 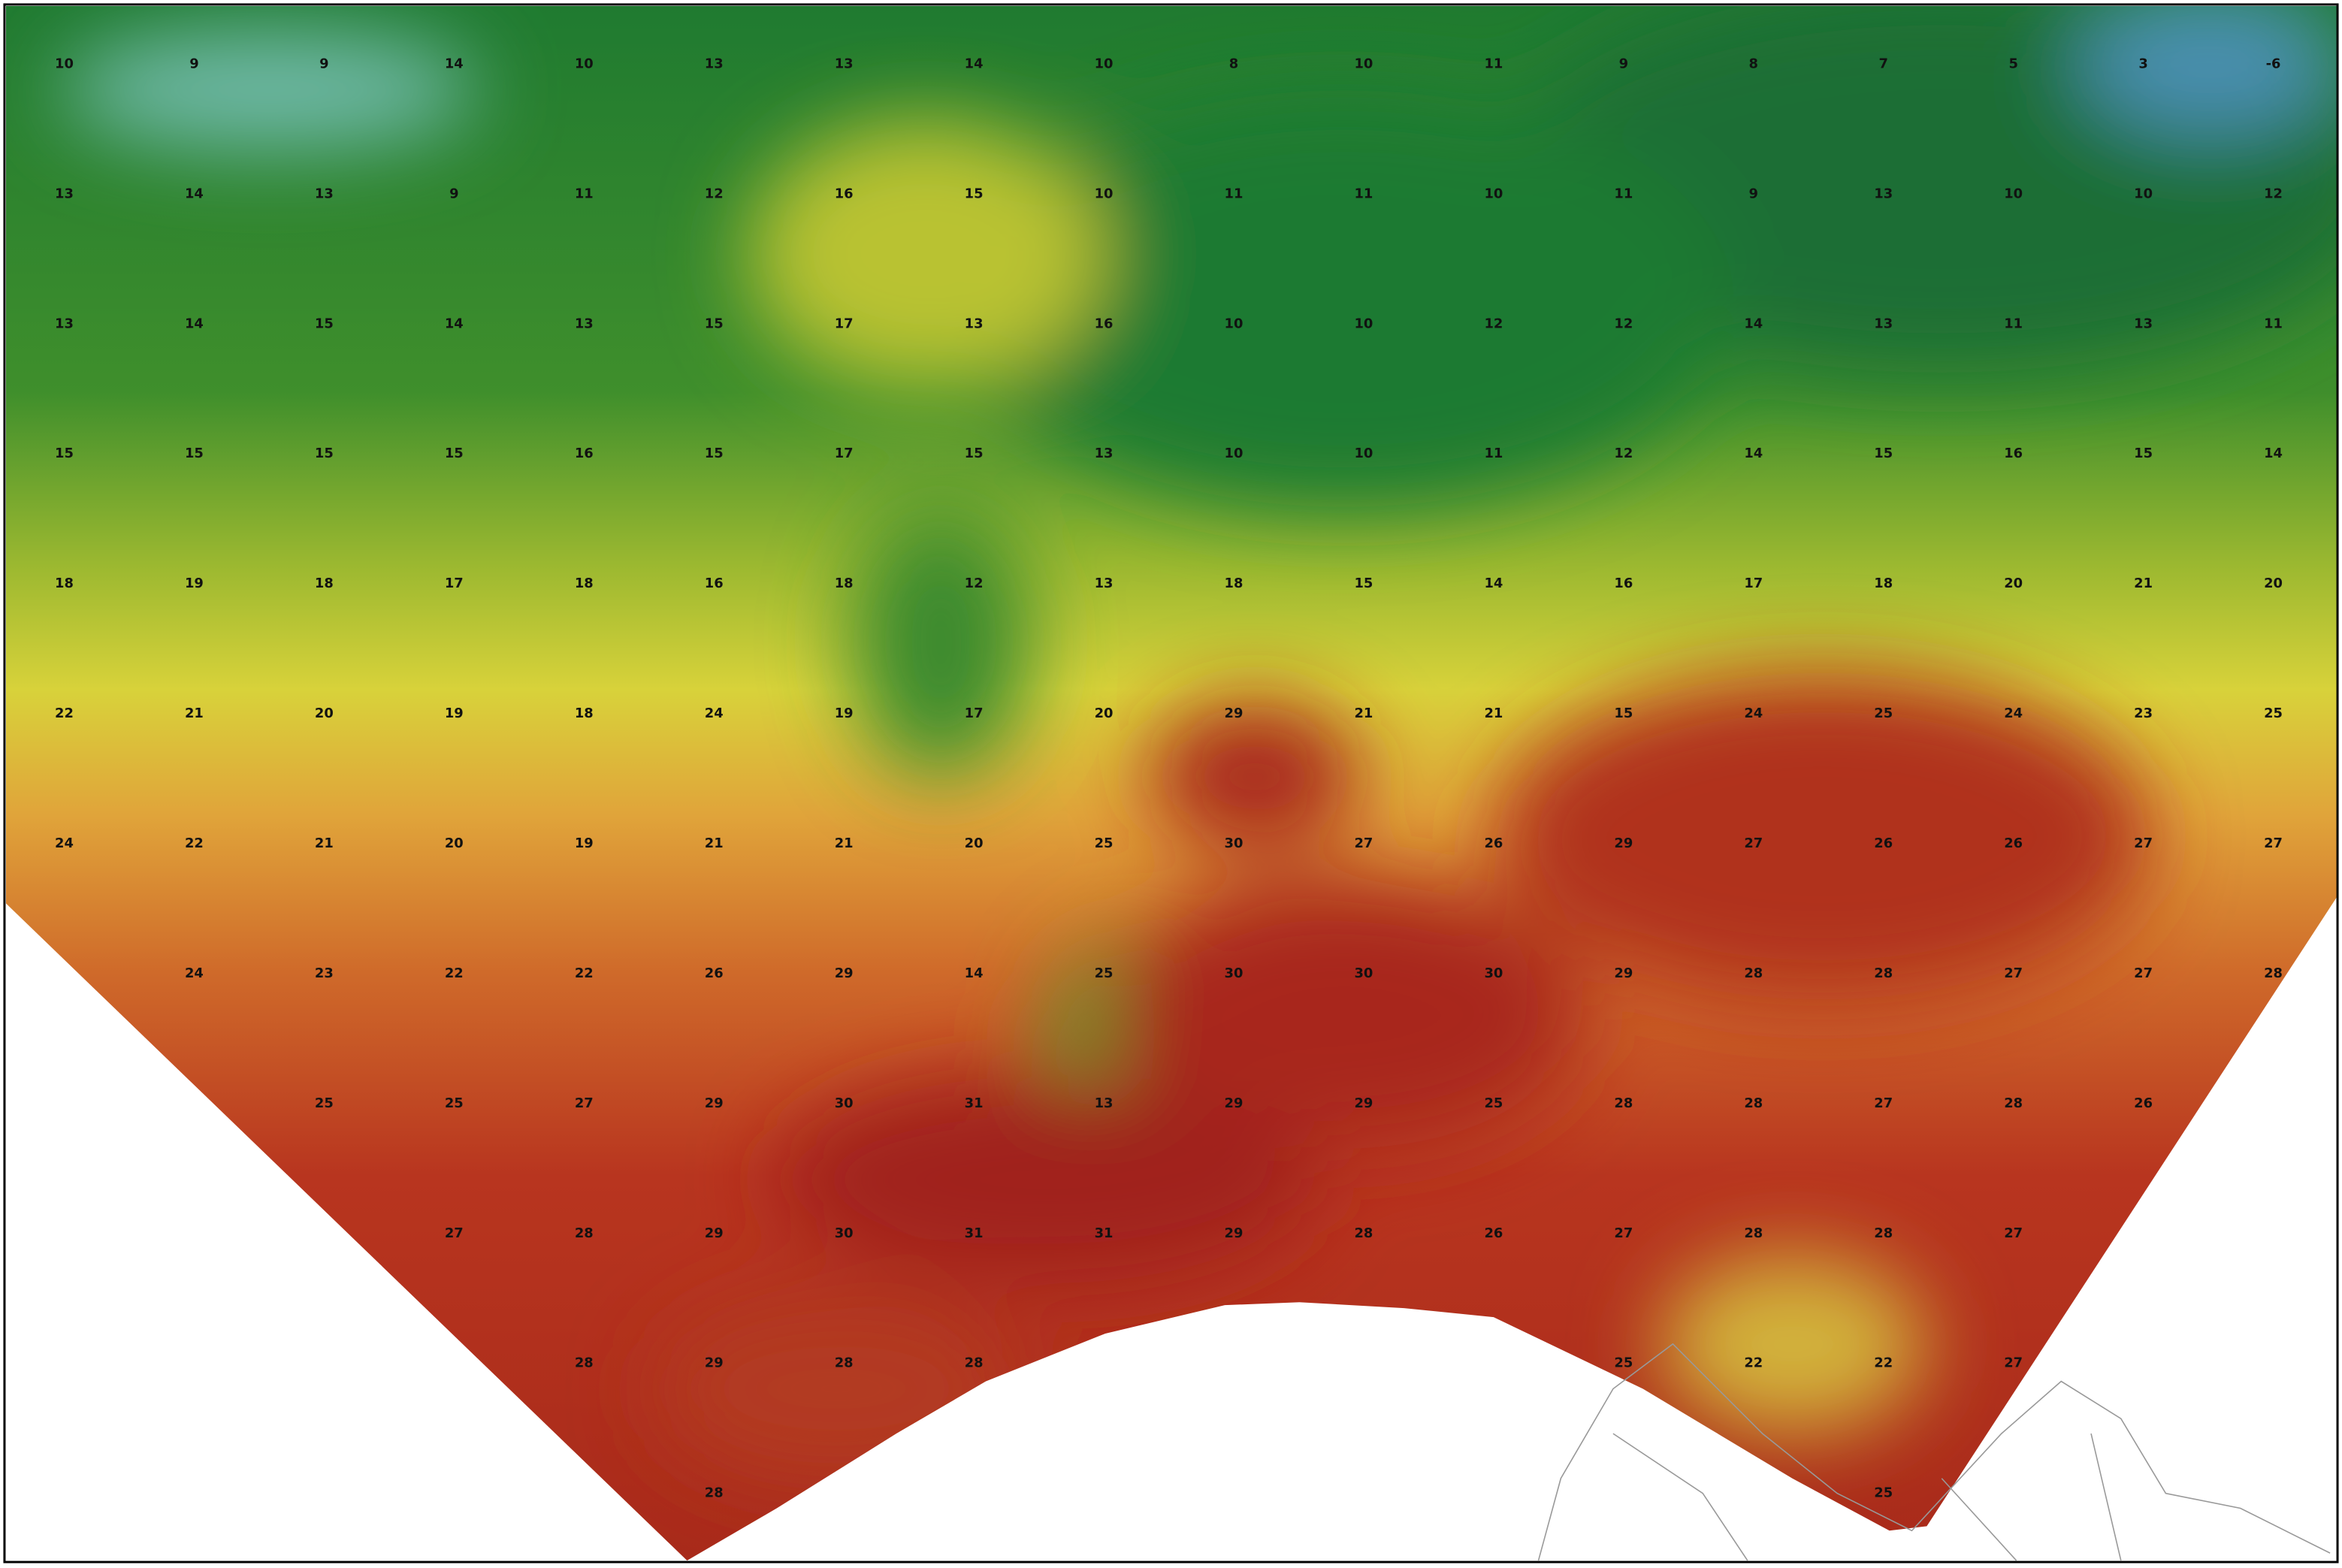 What do you see at coordinates (974, 1233) in the screenshot?
I see `temperature-label: 31` at bounding box center [974, 1233].